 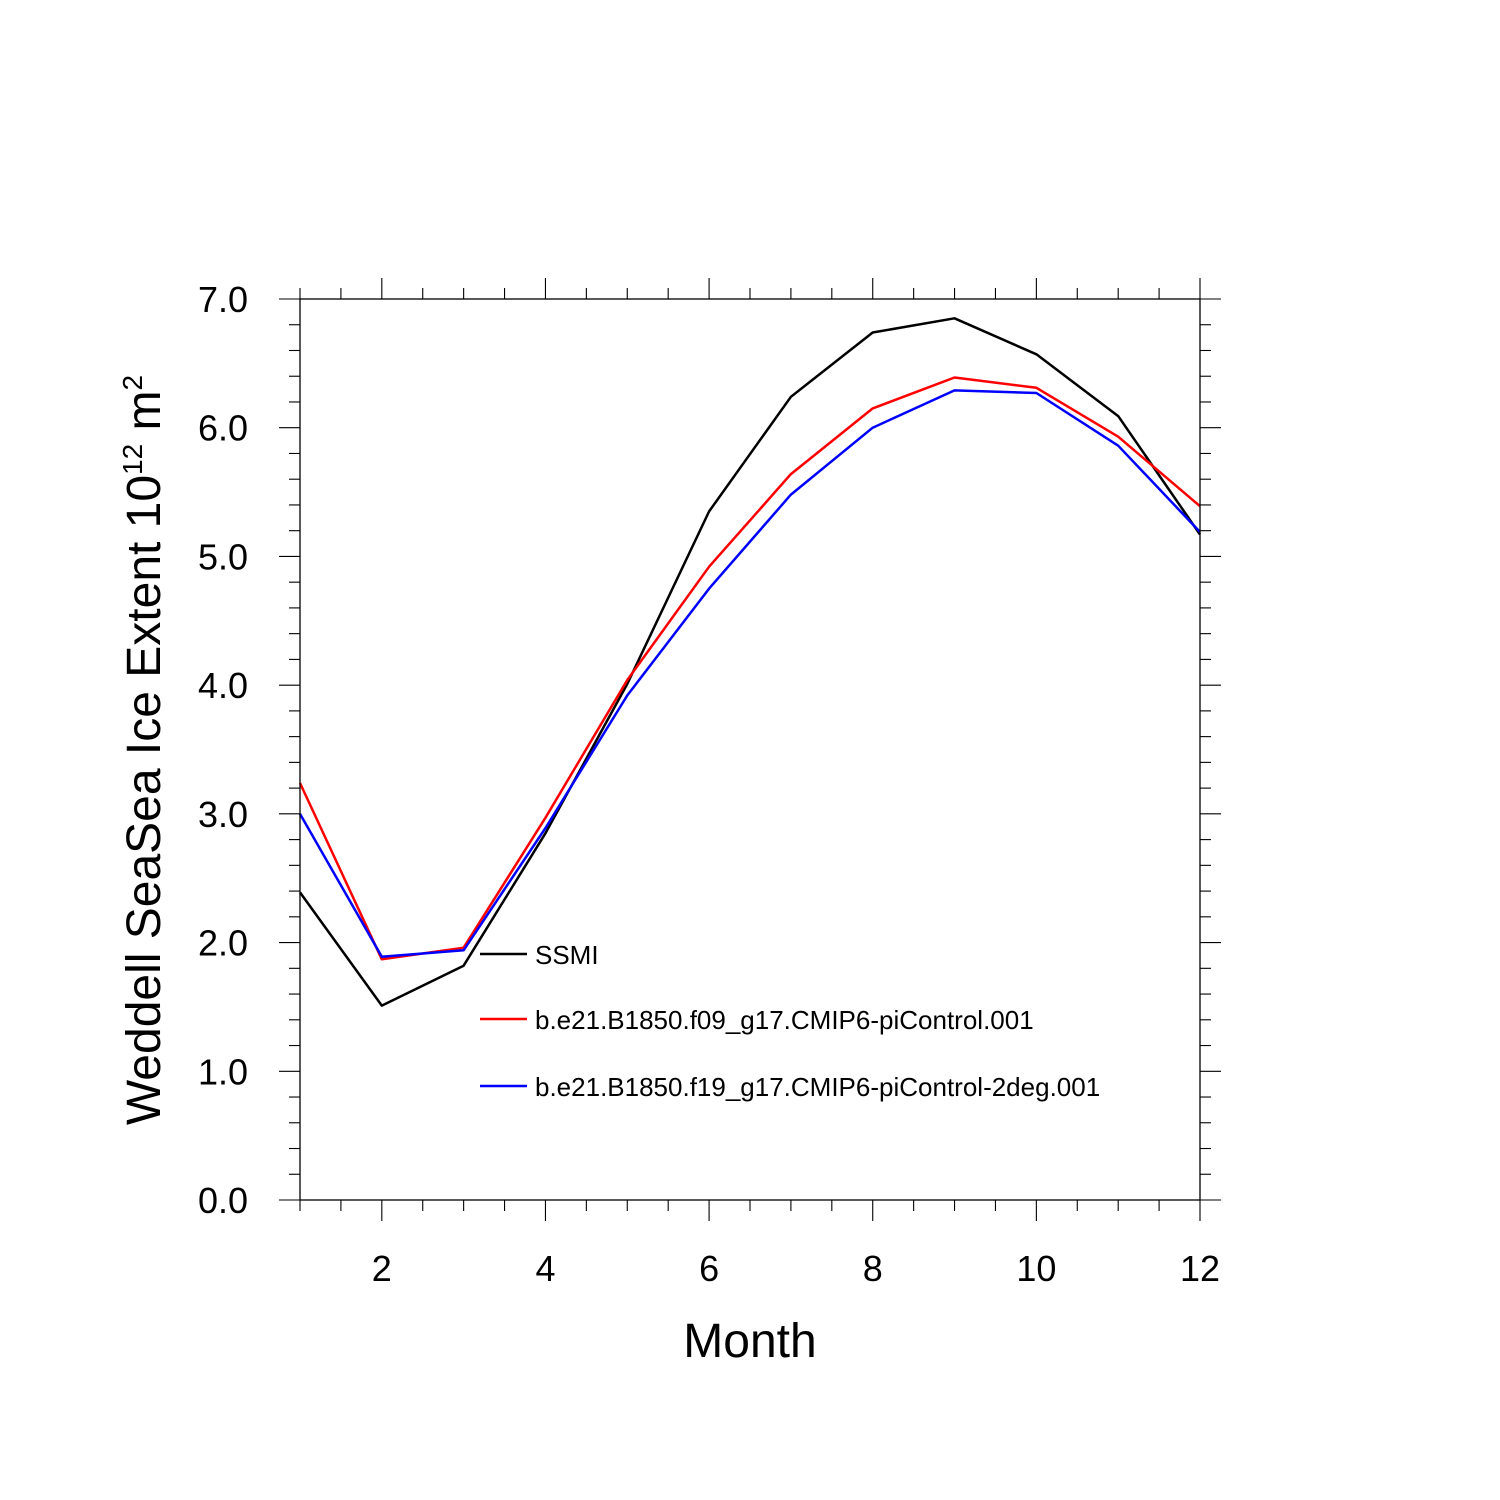 I want to click on y-axis-title-unit: m, so click(x=144, y=416).